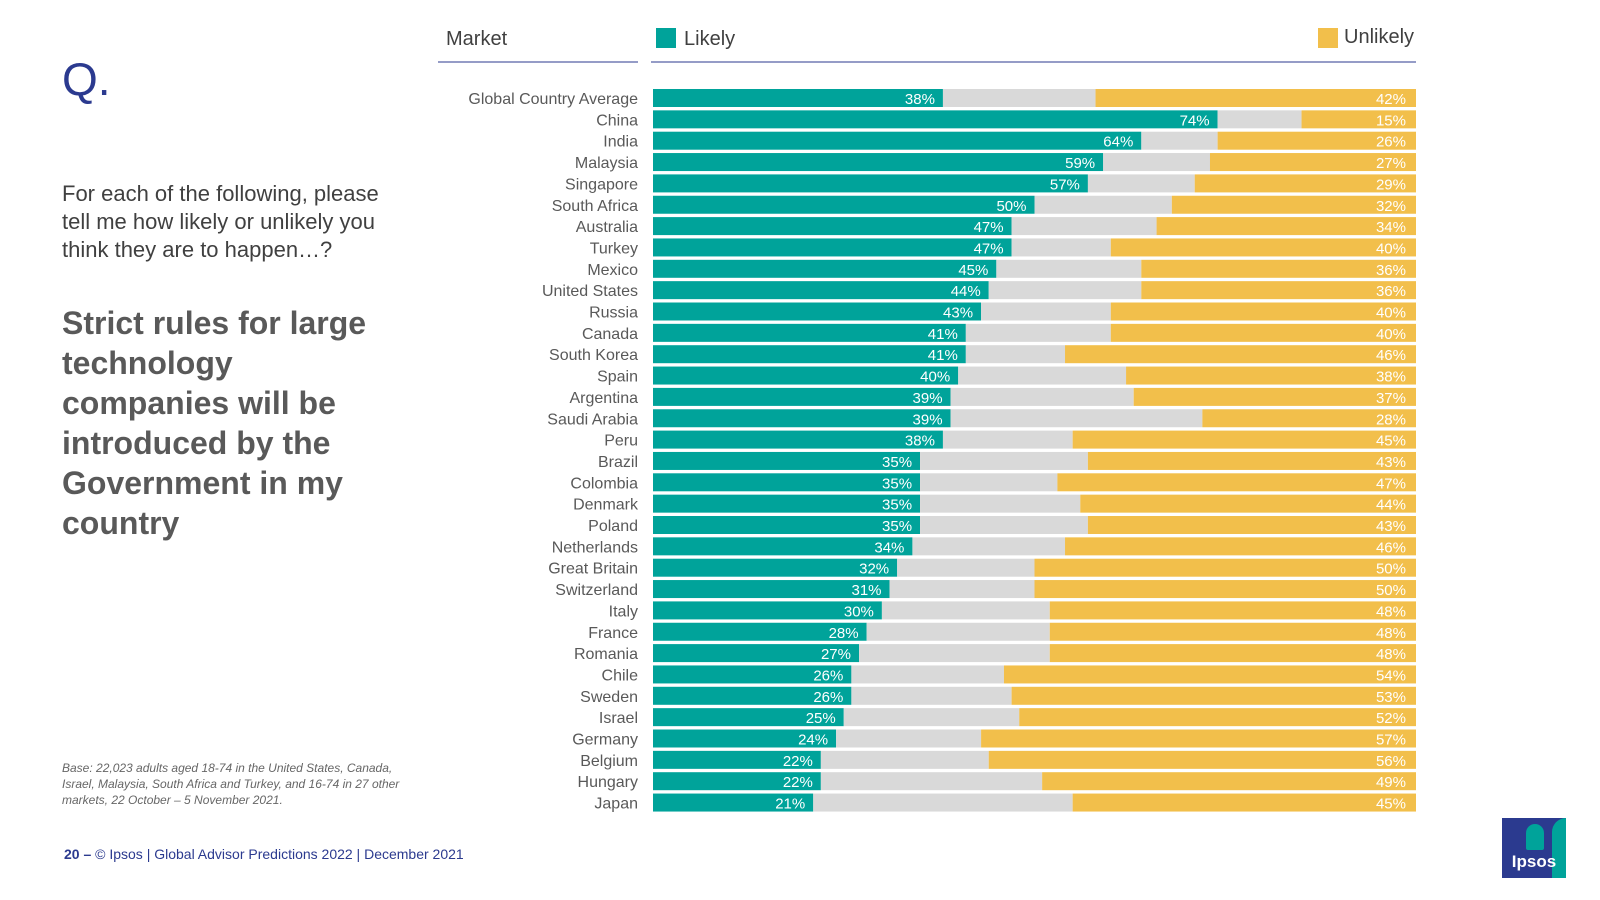  Describe the element at coordinates (836, 654) in the screenshot. I see `value-label-likely: 27%` at that location.